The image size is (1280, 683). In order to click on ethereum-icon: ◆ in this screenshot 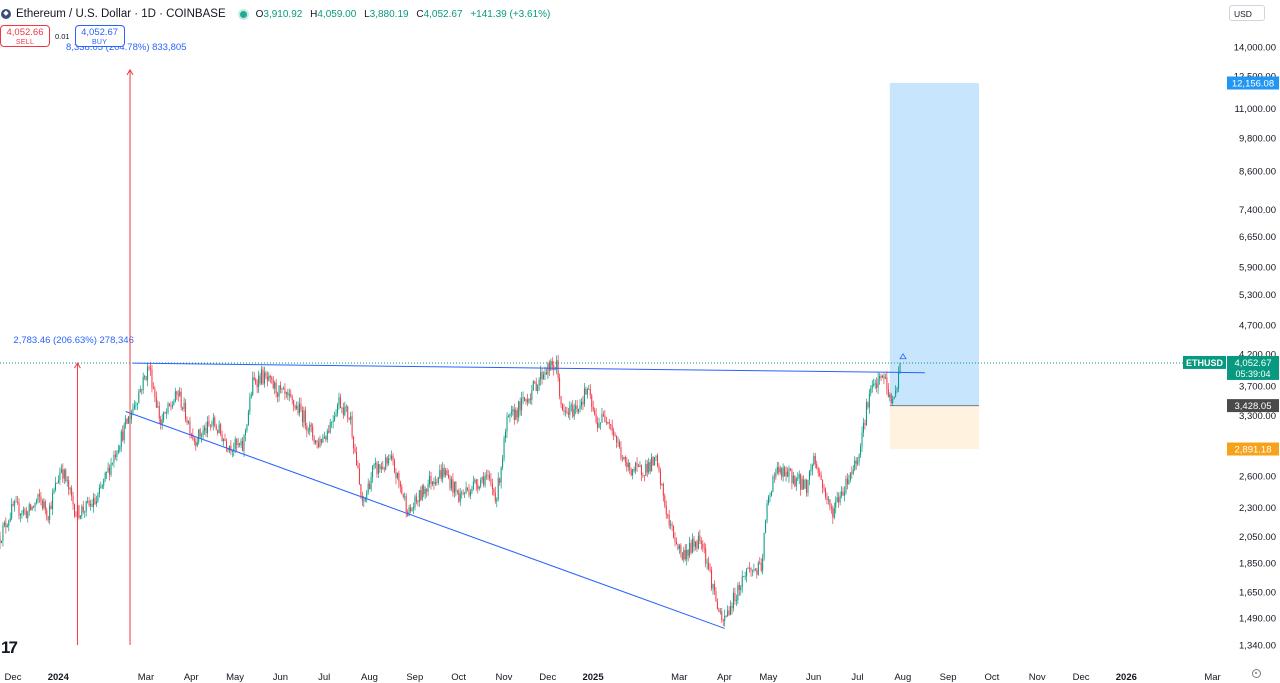, I will do `click(6, 14)`.